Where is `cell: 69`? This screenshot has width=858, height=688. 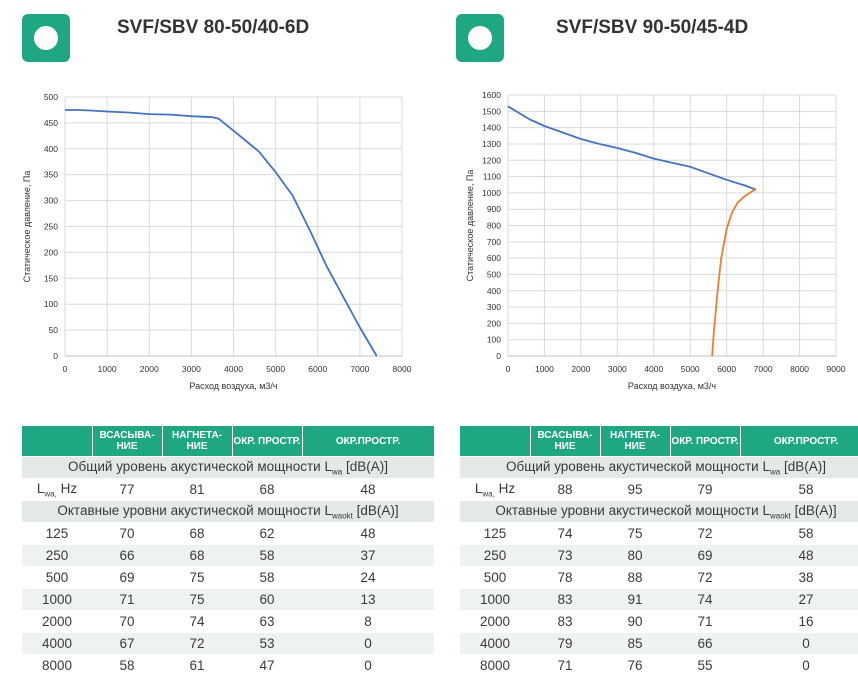 cell: 69 is located at coordinates (127, 577).